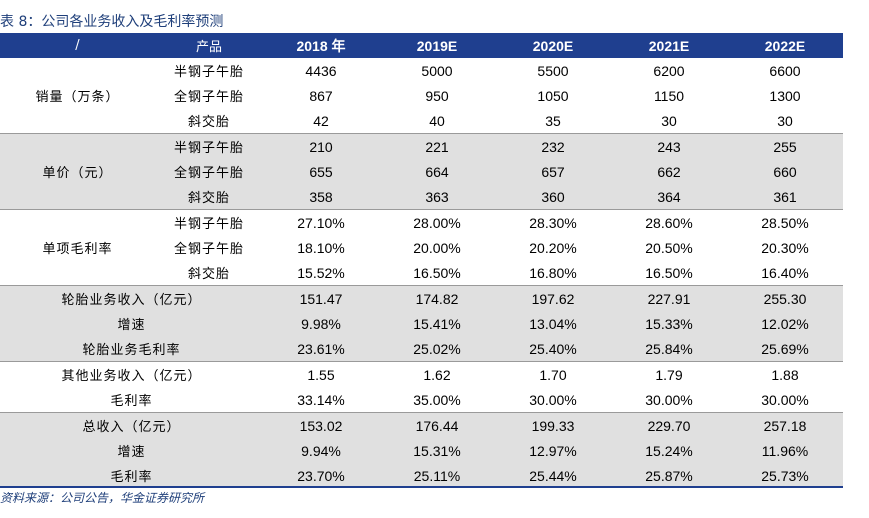 The image size is (869, 518). What do you see at coordinates (437, 349) in the screenshot?
I see `value-cell: 25.02%` at bounding box center [437, 349].